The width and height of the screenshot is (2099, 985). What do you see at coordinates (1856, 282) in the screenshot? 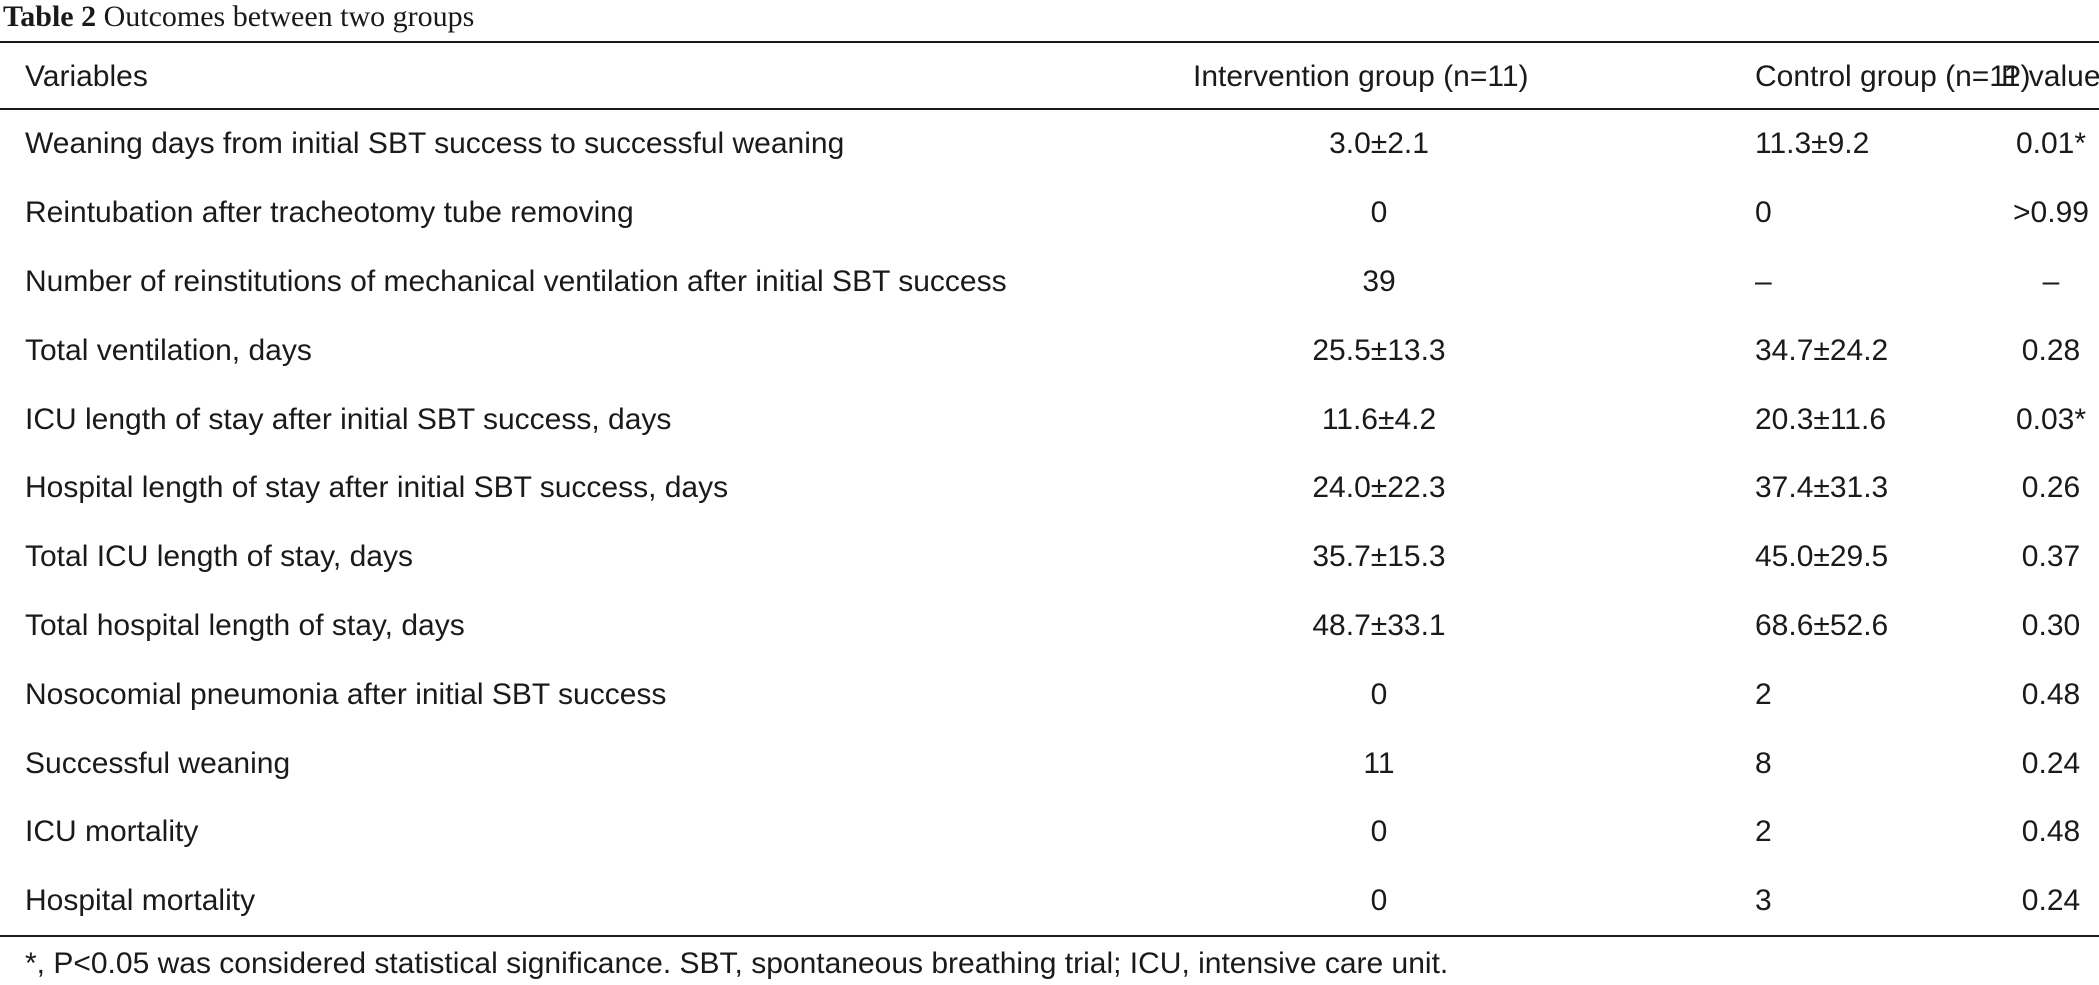
I see `cell-control: –` at bounding box center [1856, 282].